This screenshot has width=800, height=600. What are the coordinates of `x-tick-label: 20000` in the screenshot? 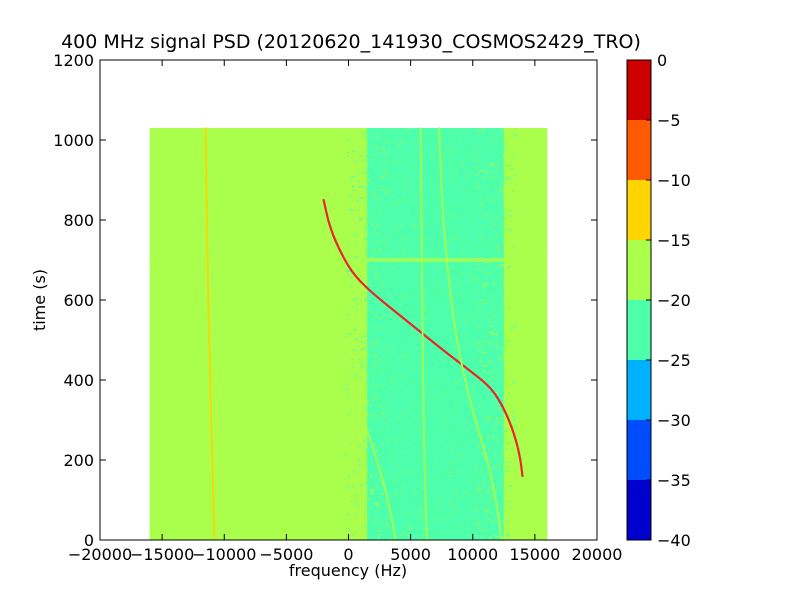 It's located at (597, 554).